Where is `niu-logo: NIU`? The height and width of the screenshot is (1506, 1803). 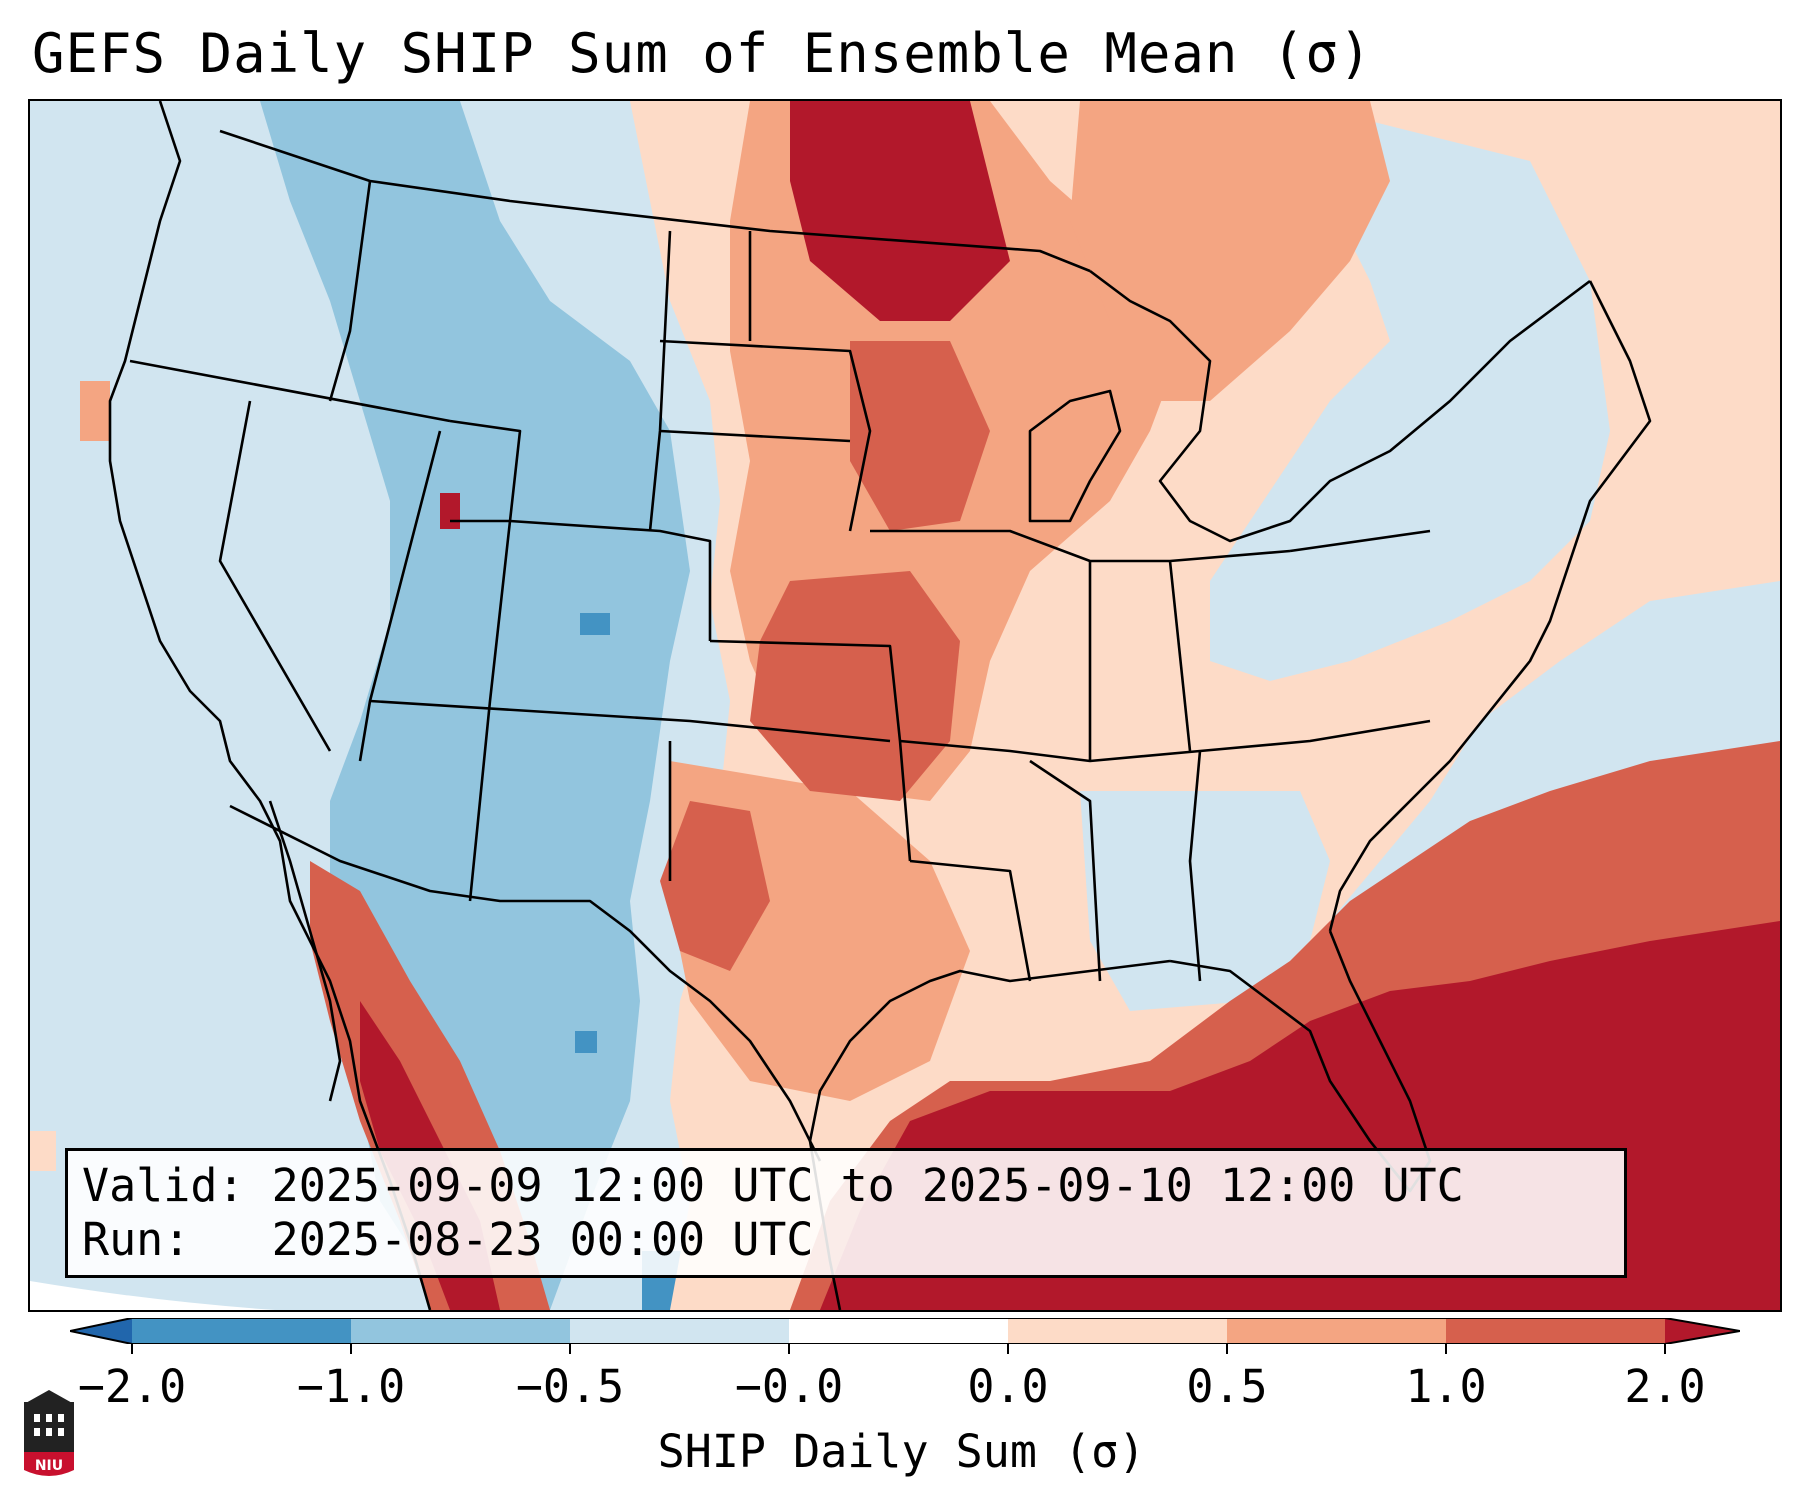 niu-logo: NIU is located at coordinates (49, 1433).